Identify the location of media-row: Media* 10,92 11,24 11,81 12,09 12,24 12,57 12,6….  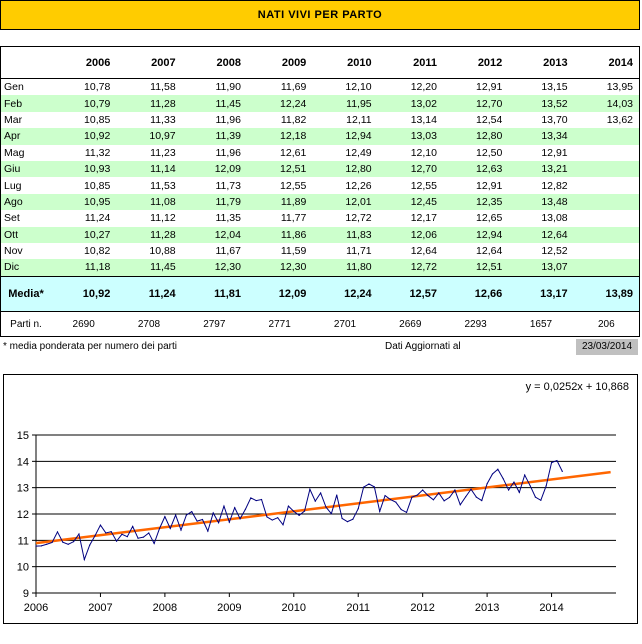
(320, 293).